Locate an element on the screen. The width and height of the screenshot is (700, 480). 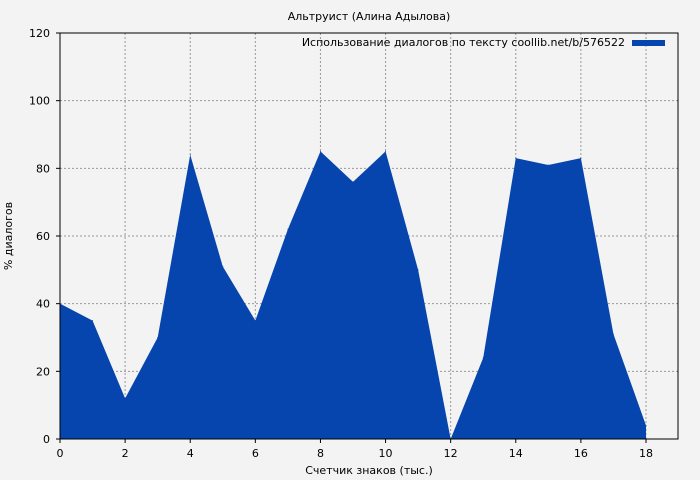
x-tick-label: 16 is located at coordinates (581, 453).